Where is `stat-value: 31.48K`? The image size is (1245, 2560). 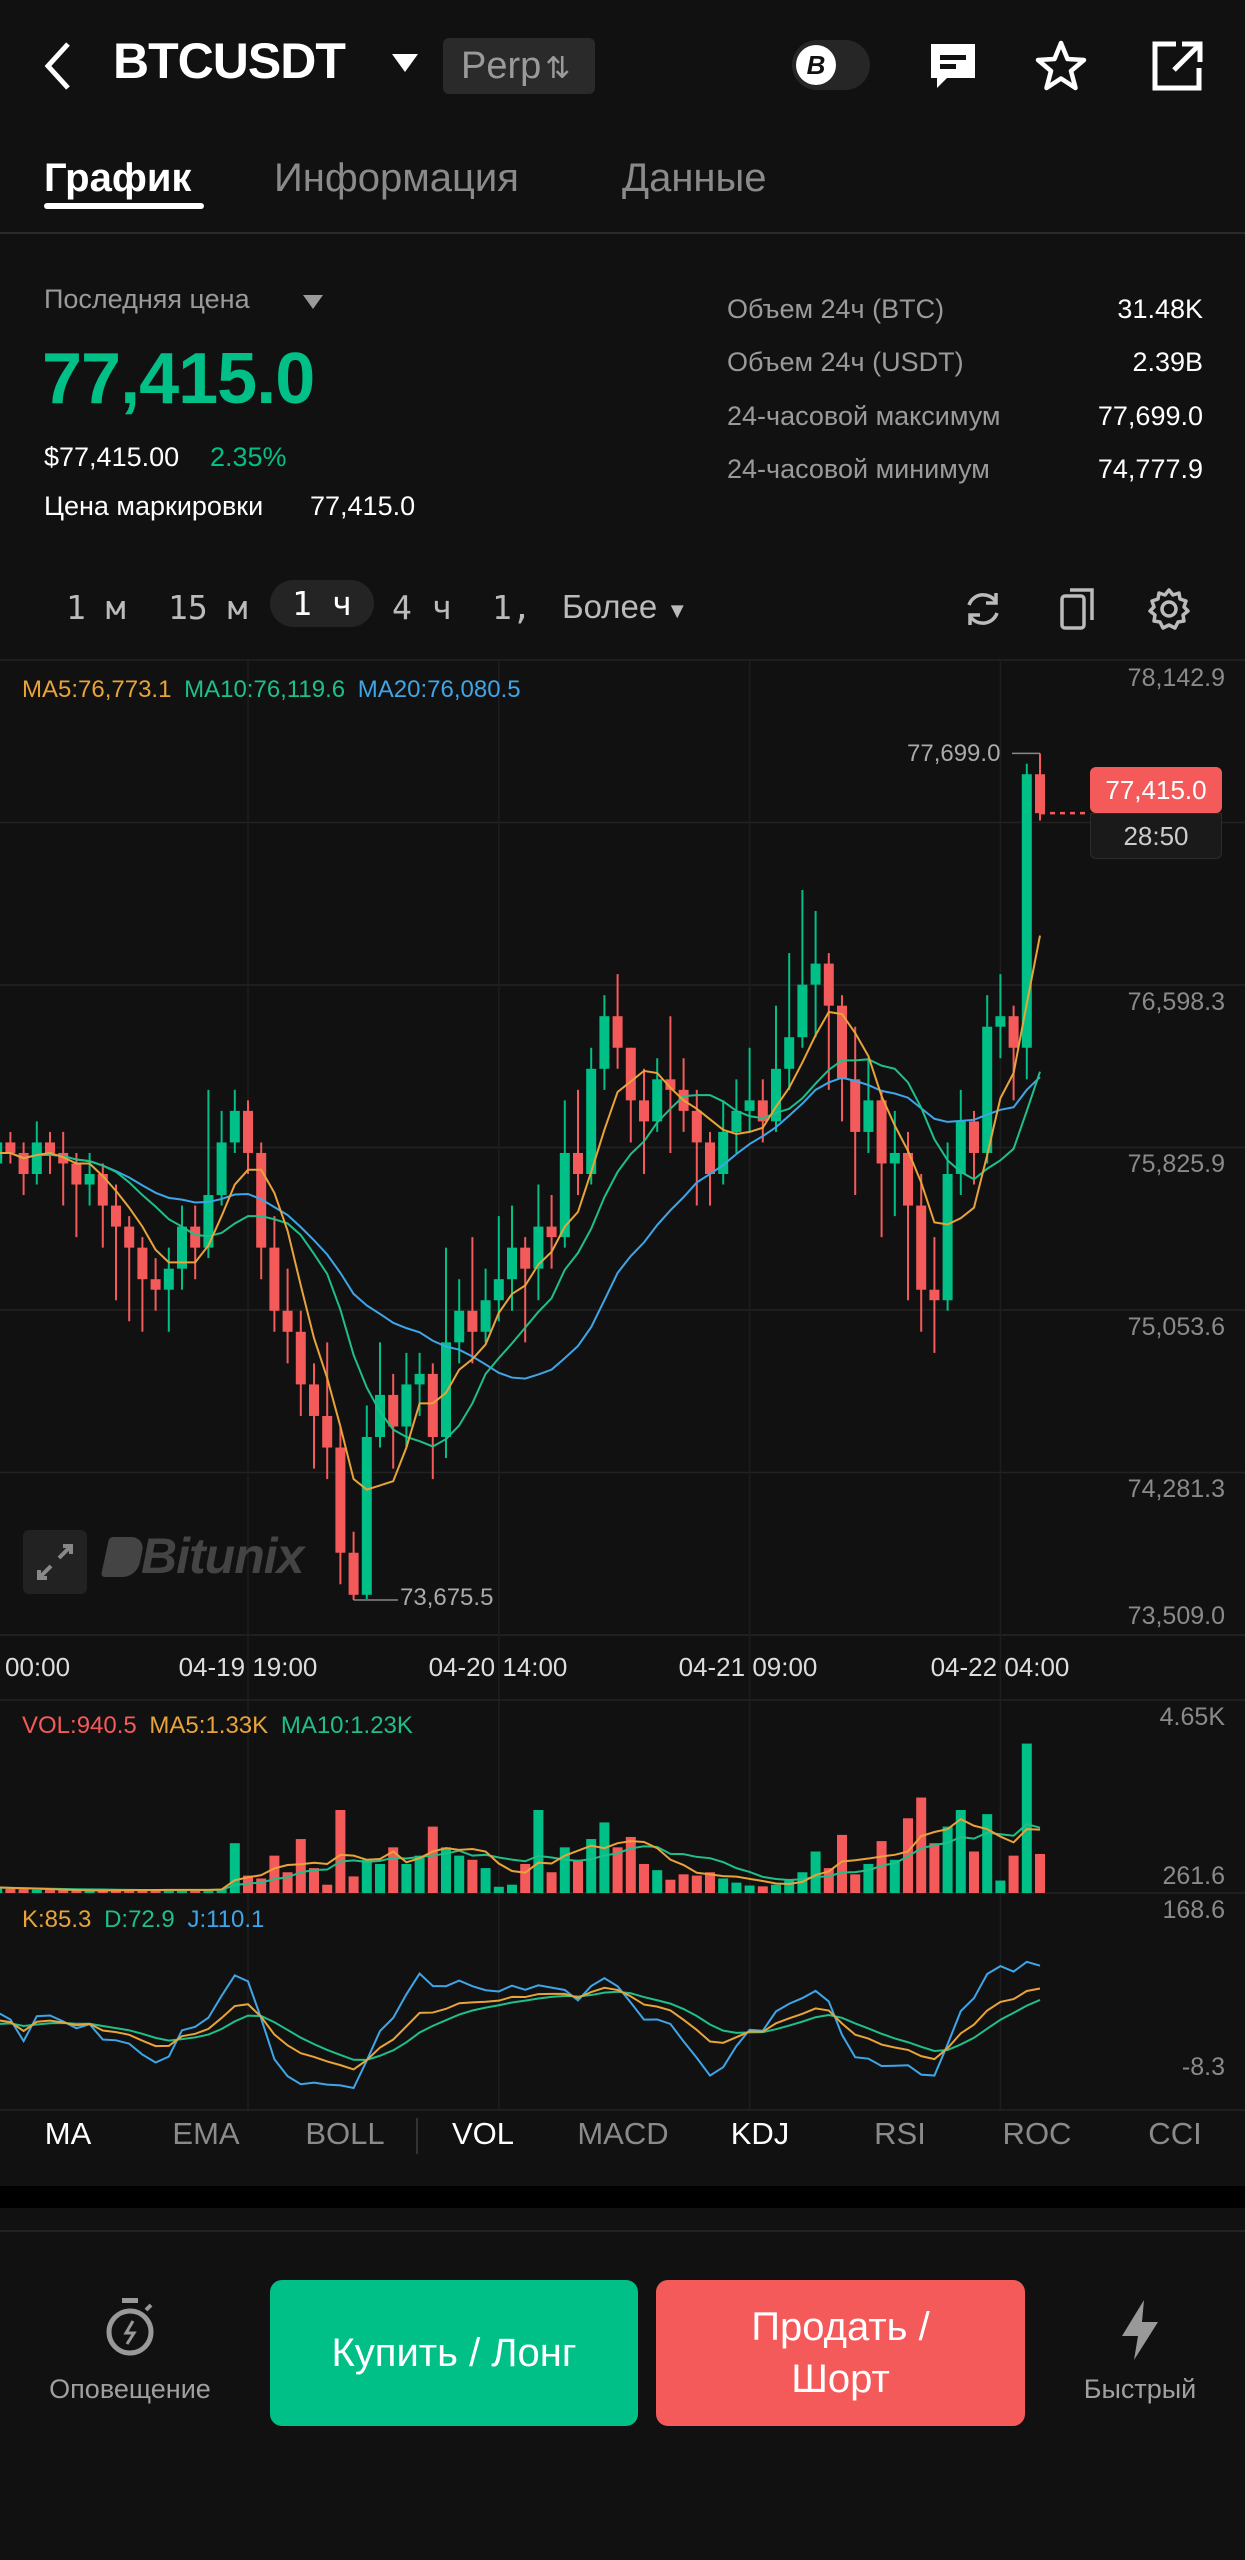
stat-value: 31.48K is located at coordinates (1160, 309).